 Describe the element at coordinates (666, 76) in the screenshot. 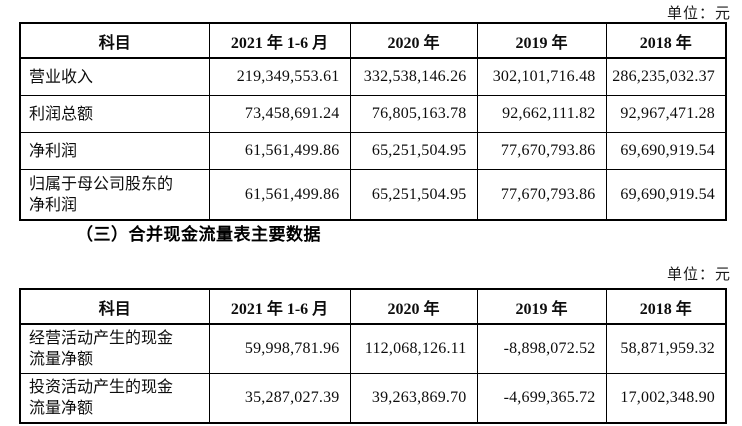

I see `value-cell: 286,235,032.37` at that location.